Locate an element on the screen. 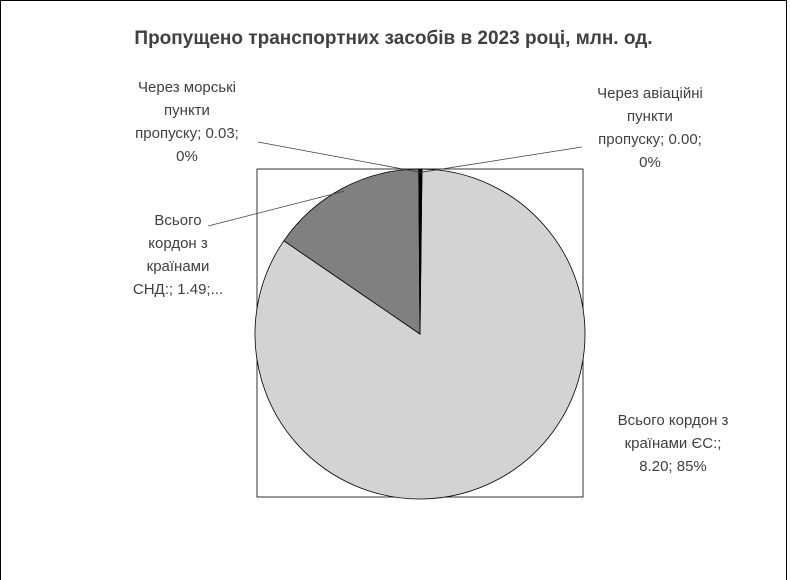 The width and height of the screenshot is (790, 580). slice-label-1: Через авіаційні пункти пропуску; 0.00; 0% is located at coordinates (650, 128).